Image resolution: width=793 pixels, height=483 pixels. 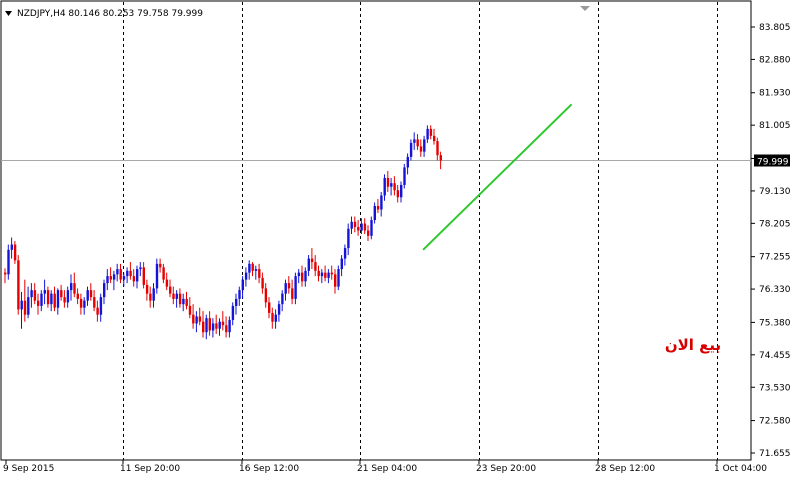 I want to click on price-tick-label: 83.805, so click(x=775, y=28).